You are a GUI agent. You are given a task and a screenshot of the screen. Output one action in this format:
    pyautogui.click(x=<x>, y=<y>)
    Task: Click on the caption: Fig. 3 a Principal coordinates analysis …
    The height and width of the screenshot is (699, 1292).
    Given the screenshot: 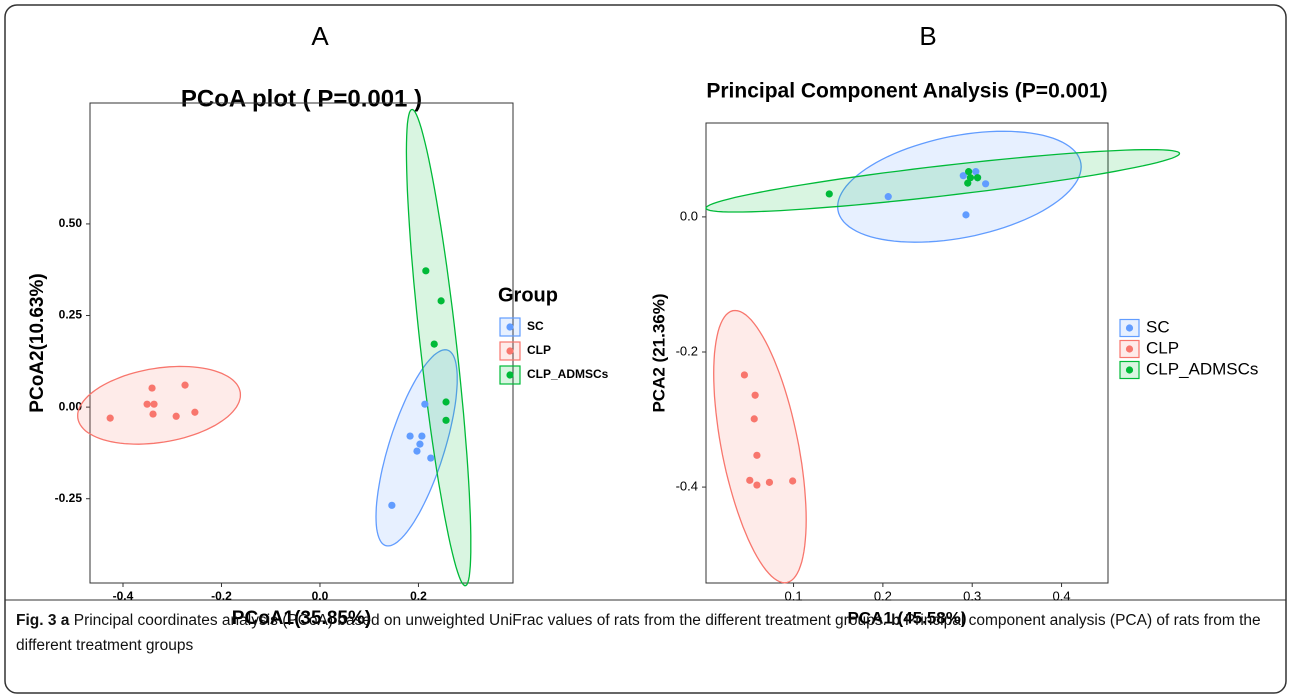 What is the action you would take?
    pyautogui.click(x=645, y=633)
    